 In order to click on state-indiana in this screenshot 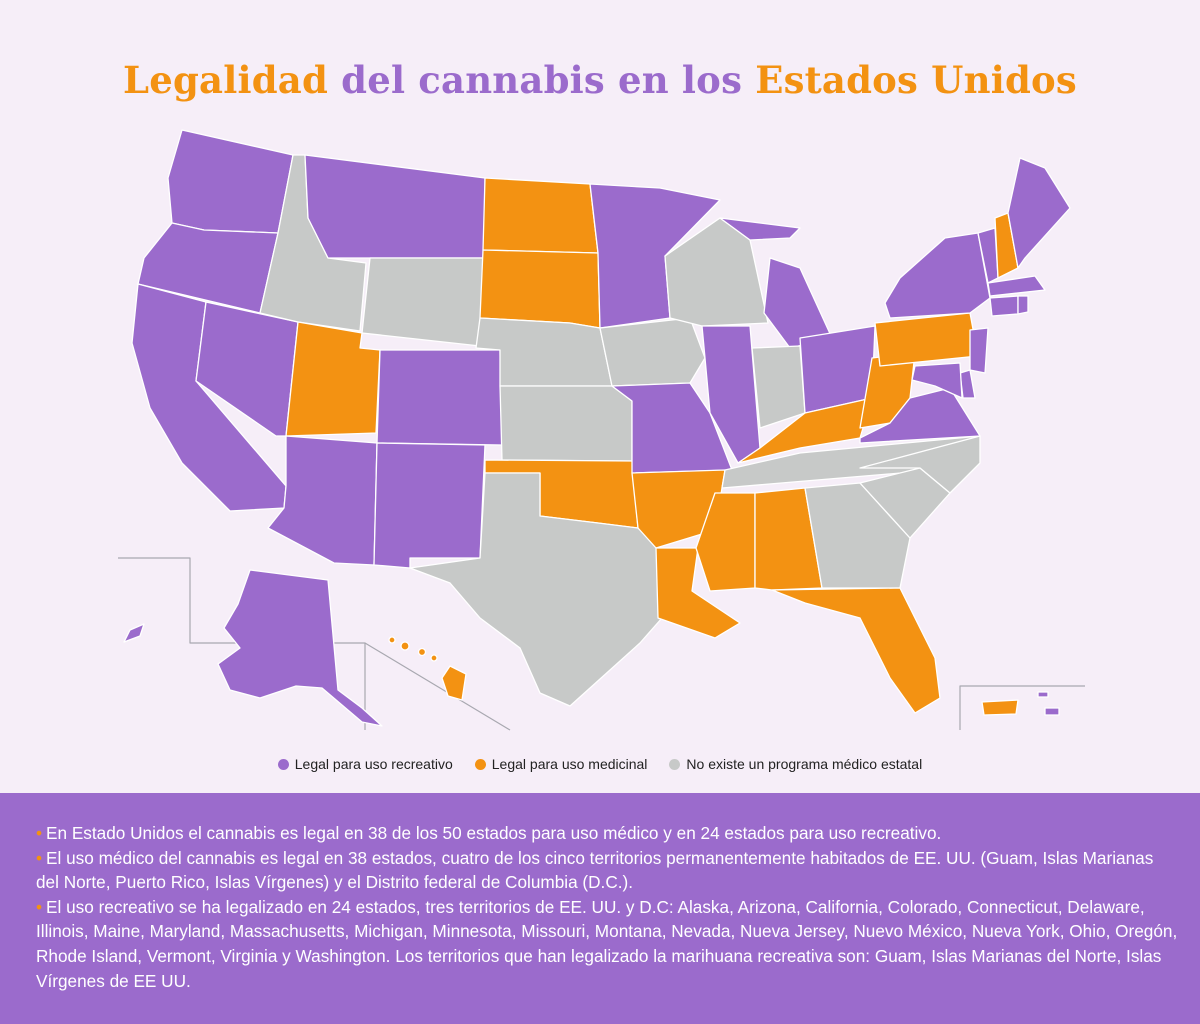, I will do `click(778, 387)`.